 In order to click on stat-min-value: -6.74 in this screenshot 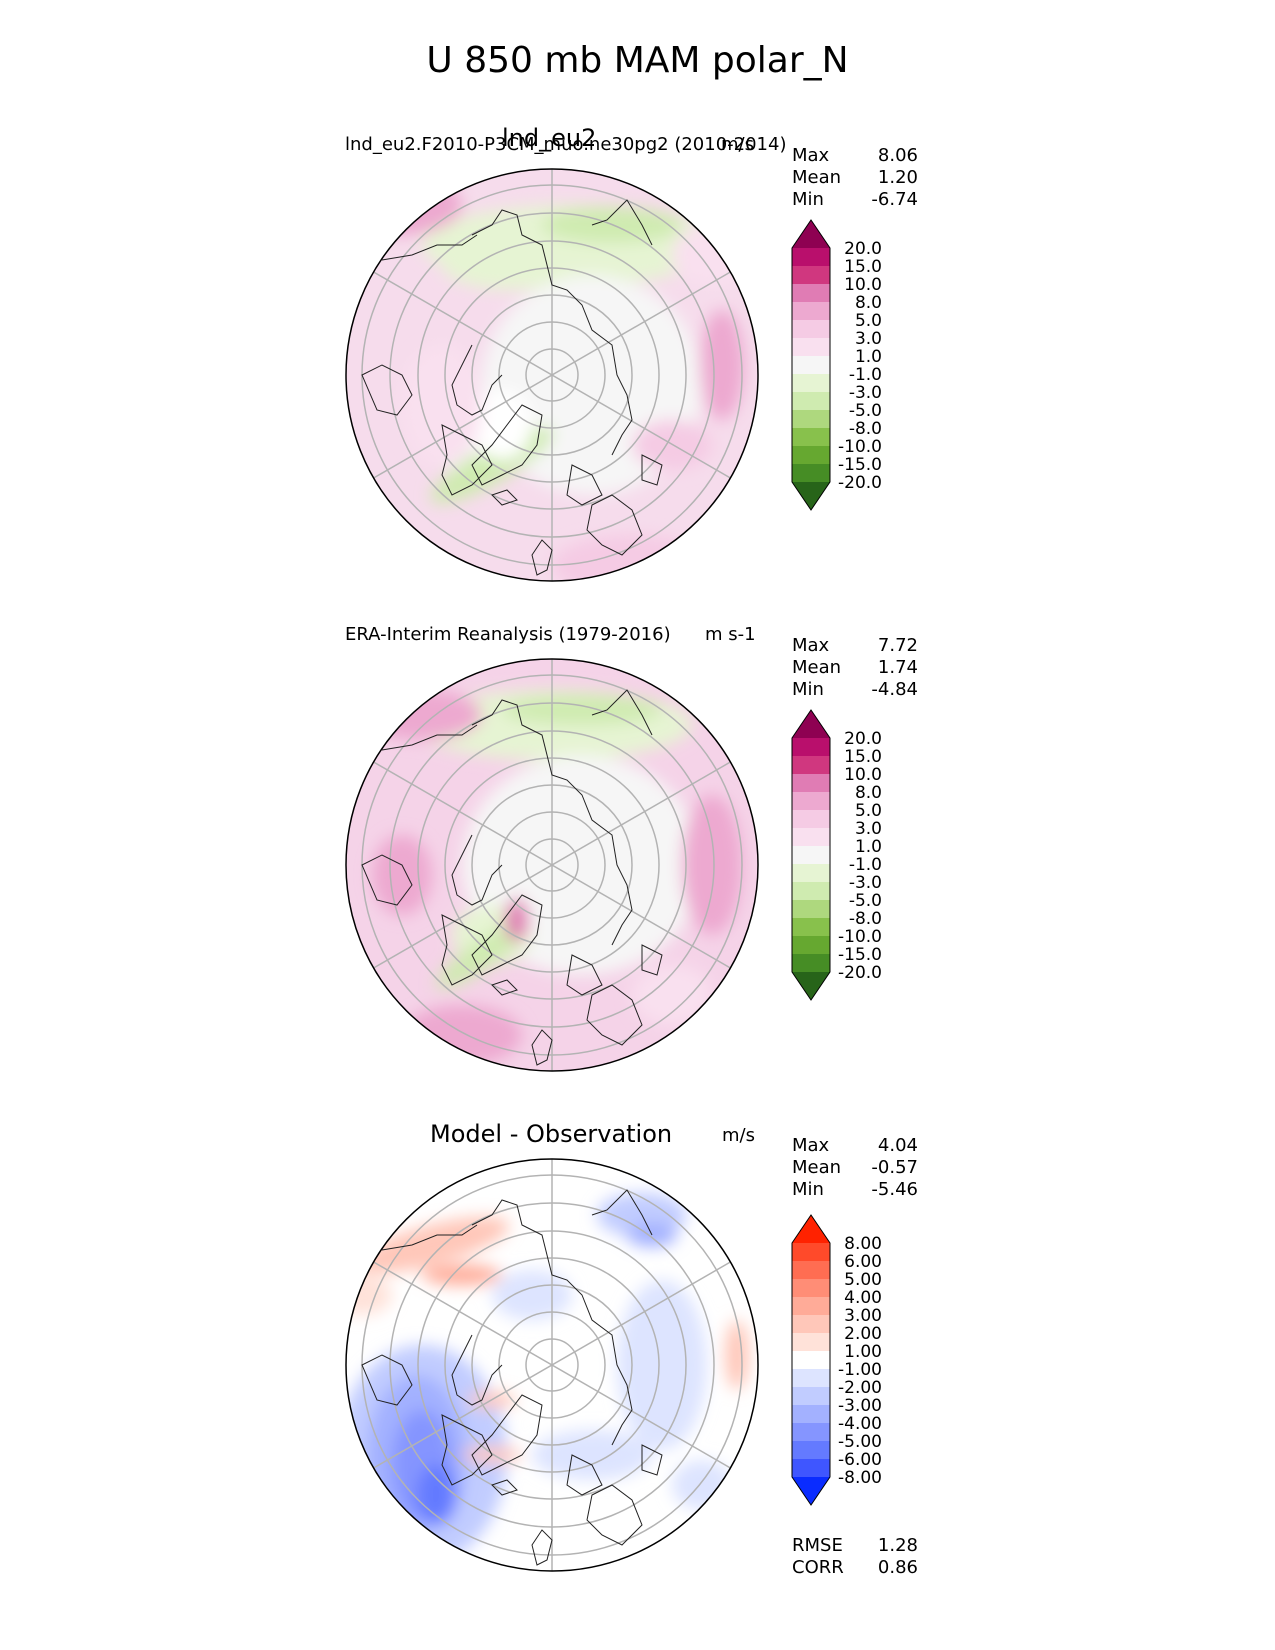, I will do `click(894, 199)`.